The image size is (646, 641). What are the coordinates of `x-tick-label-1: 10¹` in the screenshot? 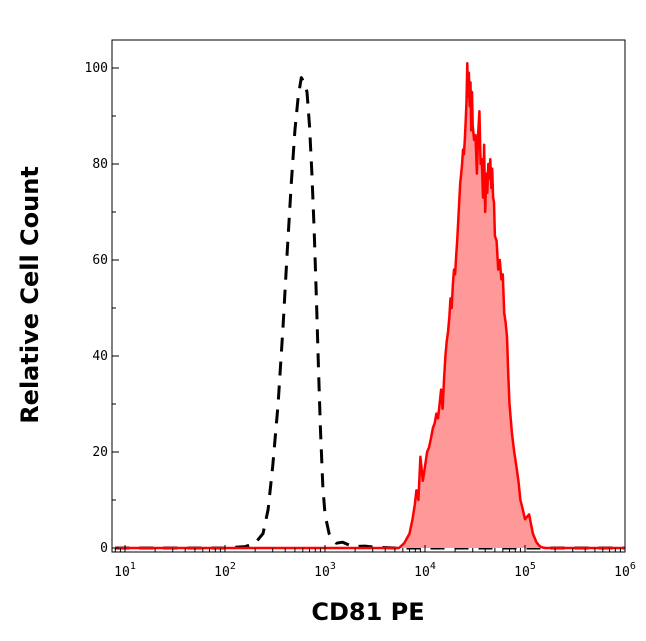 It's located at (125, 570).